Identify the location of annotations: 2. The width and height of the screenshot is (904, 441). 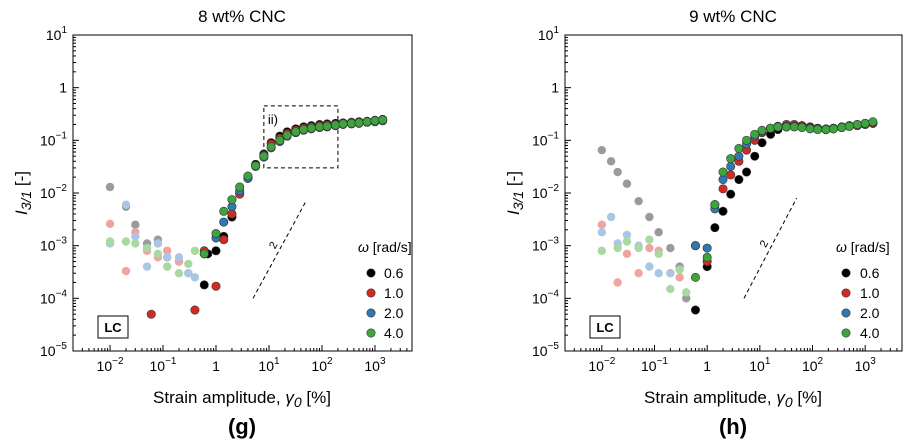
(770, 248).